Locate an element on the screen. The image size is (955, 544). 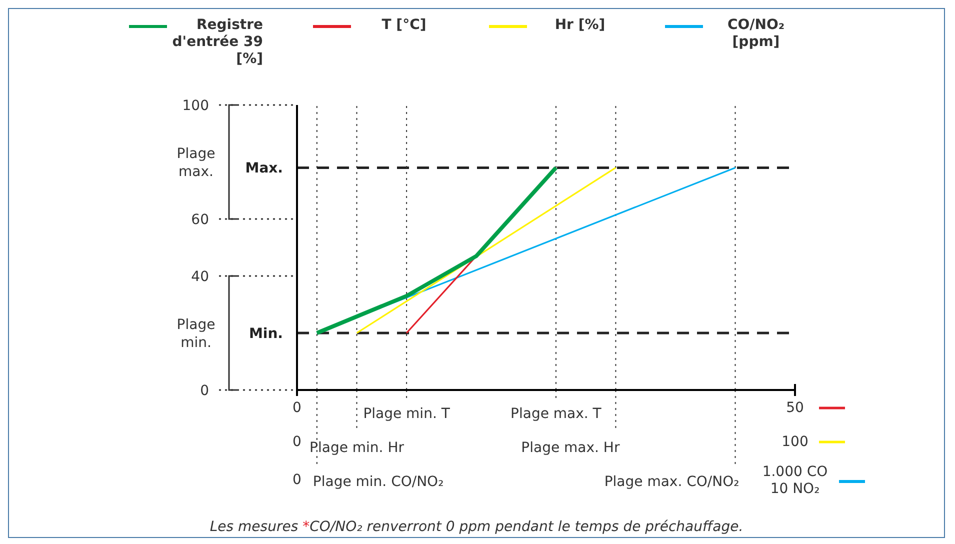
ref-line-label: Min. is located at coordinates (265, 334).